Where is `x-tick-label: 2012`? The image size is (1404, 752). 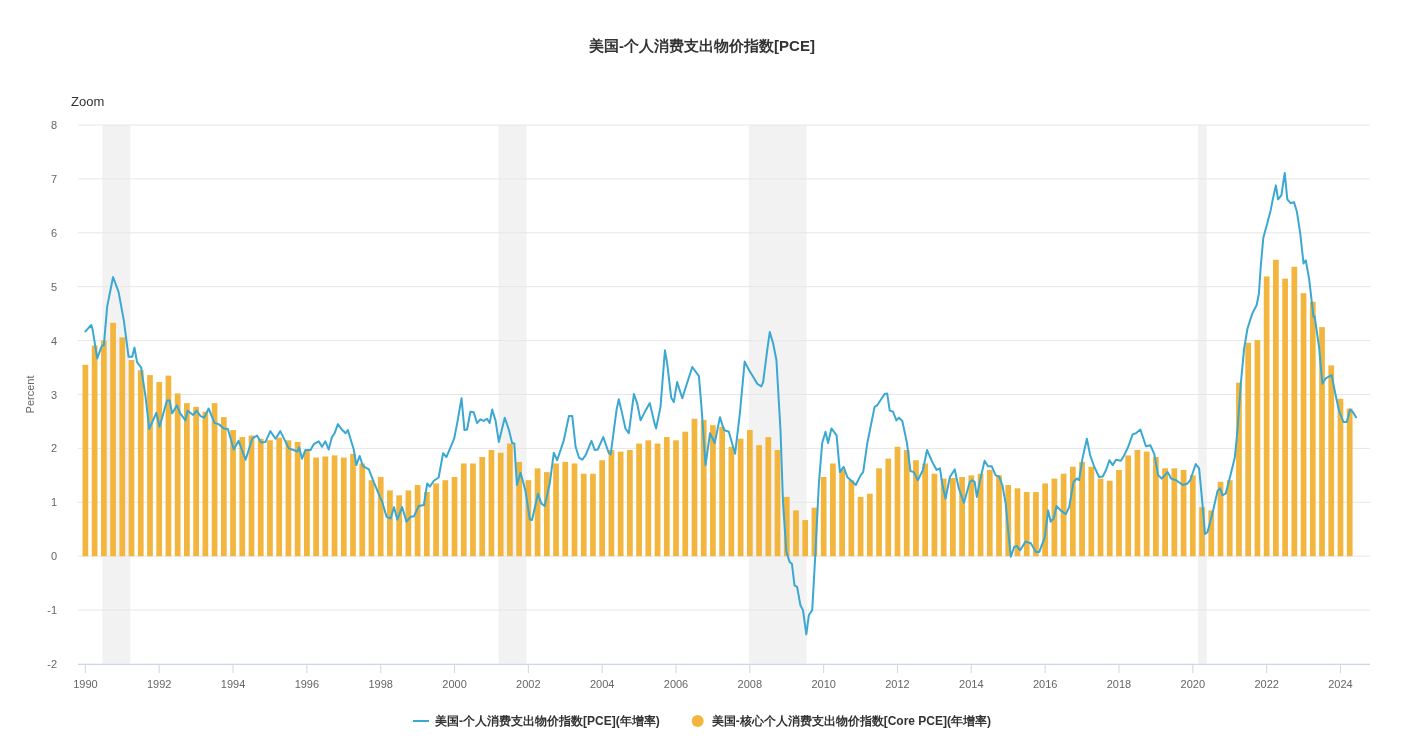
x-tick-label: 2012 is located at coordinates (897, 684).